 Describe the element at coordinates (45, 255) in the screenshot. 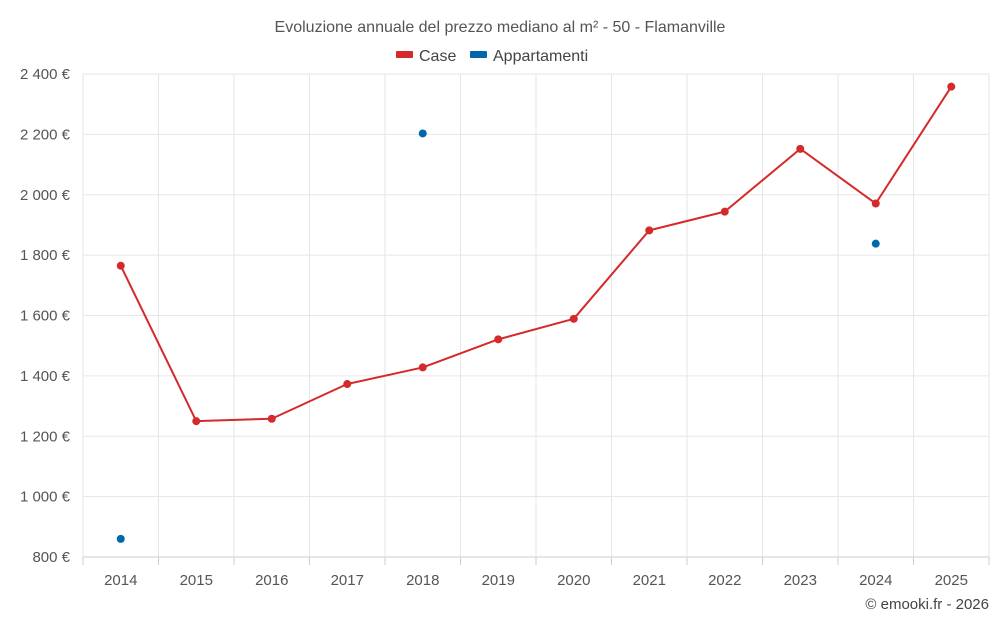

I see `y-tick-label: 1 800 €` at that location.